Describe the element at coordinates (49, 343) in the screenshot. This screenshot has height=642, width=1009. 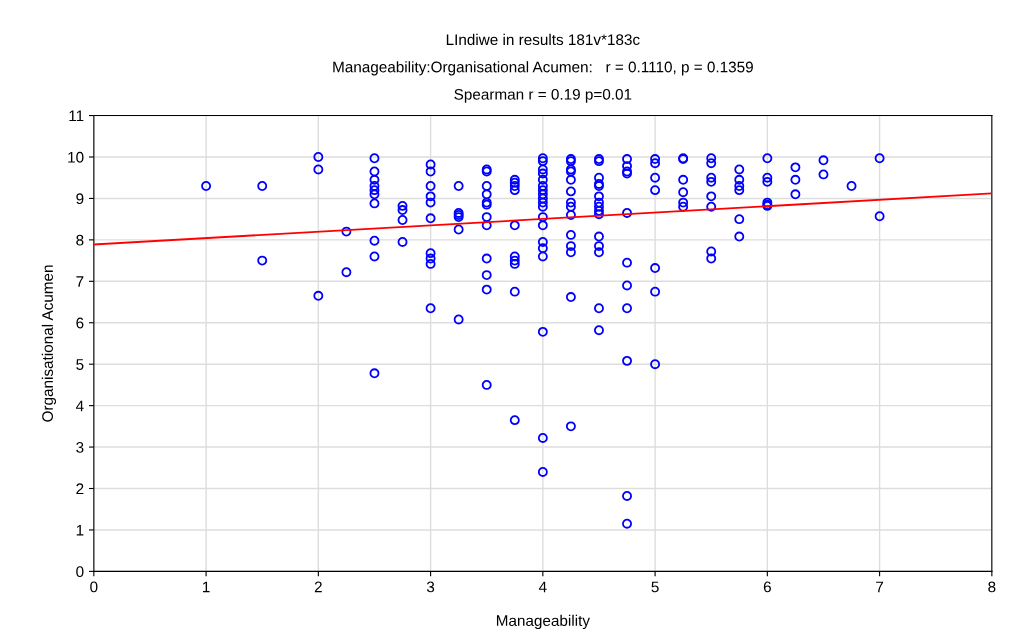
I see `y-axis-title: Organisational Acumen` at that location.